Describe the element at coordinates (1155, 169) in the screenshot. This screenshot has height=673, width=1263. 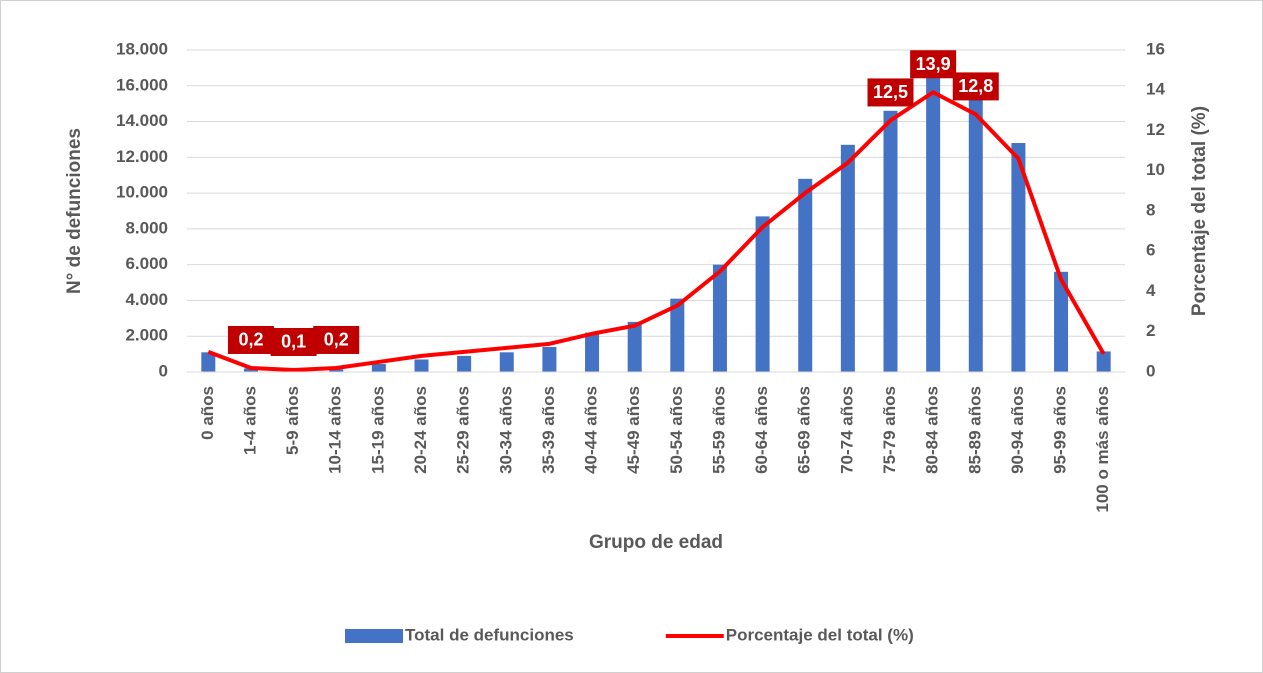
I see `y2-tick-label: 10` at that location.